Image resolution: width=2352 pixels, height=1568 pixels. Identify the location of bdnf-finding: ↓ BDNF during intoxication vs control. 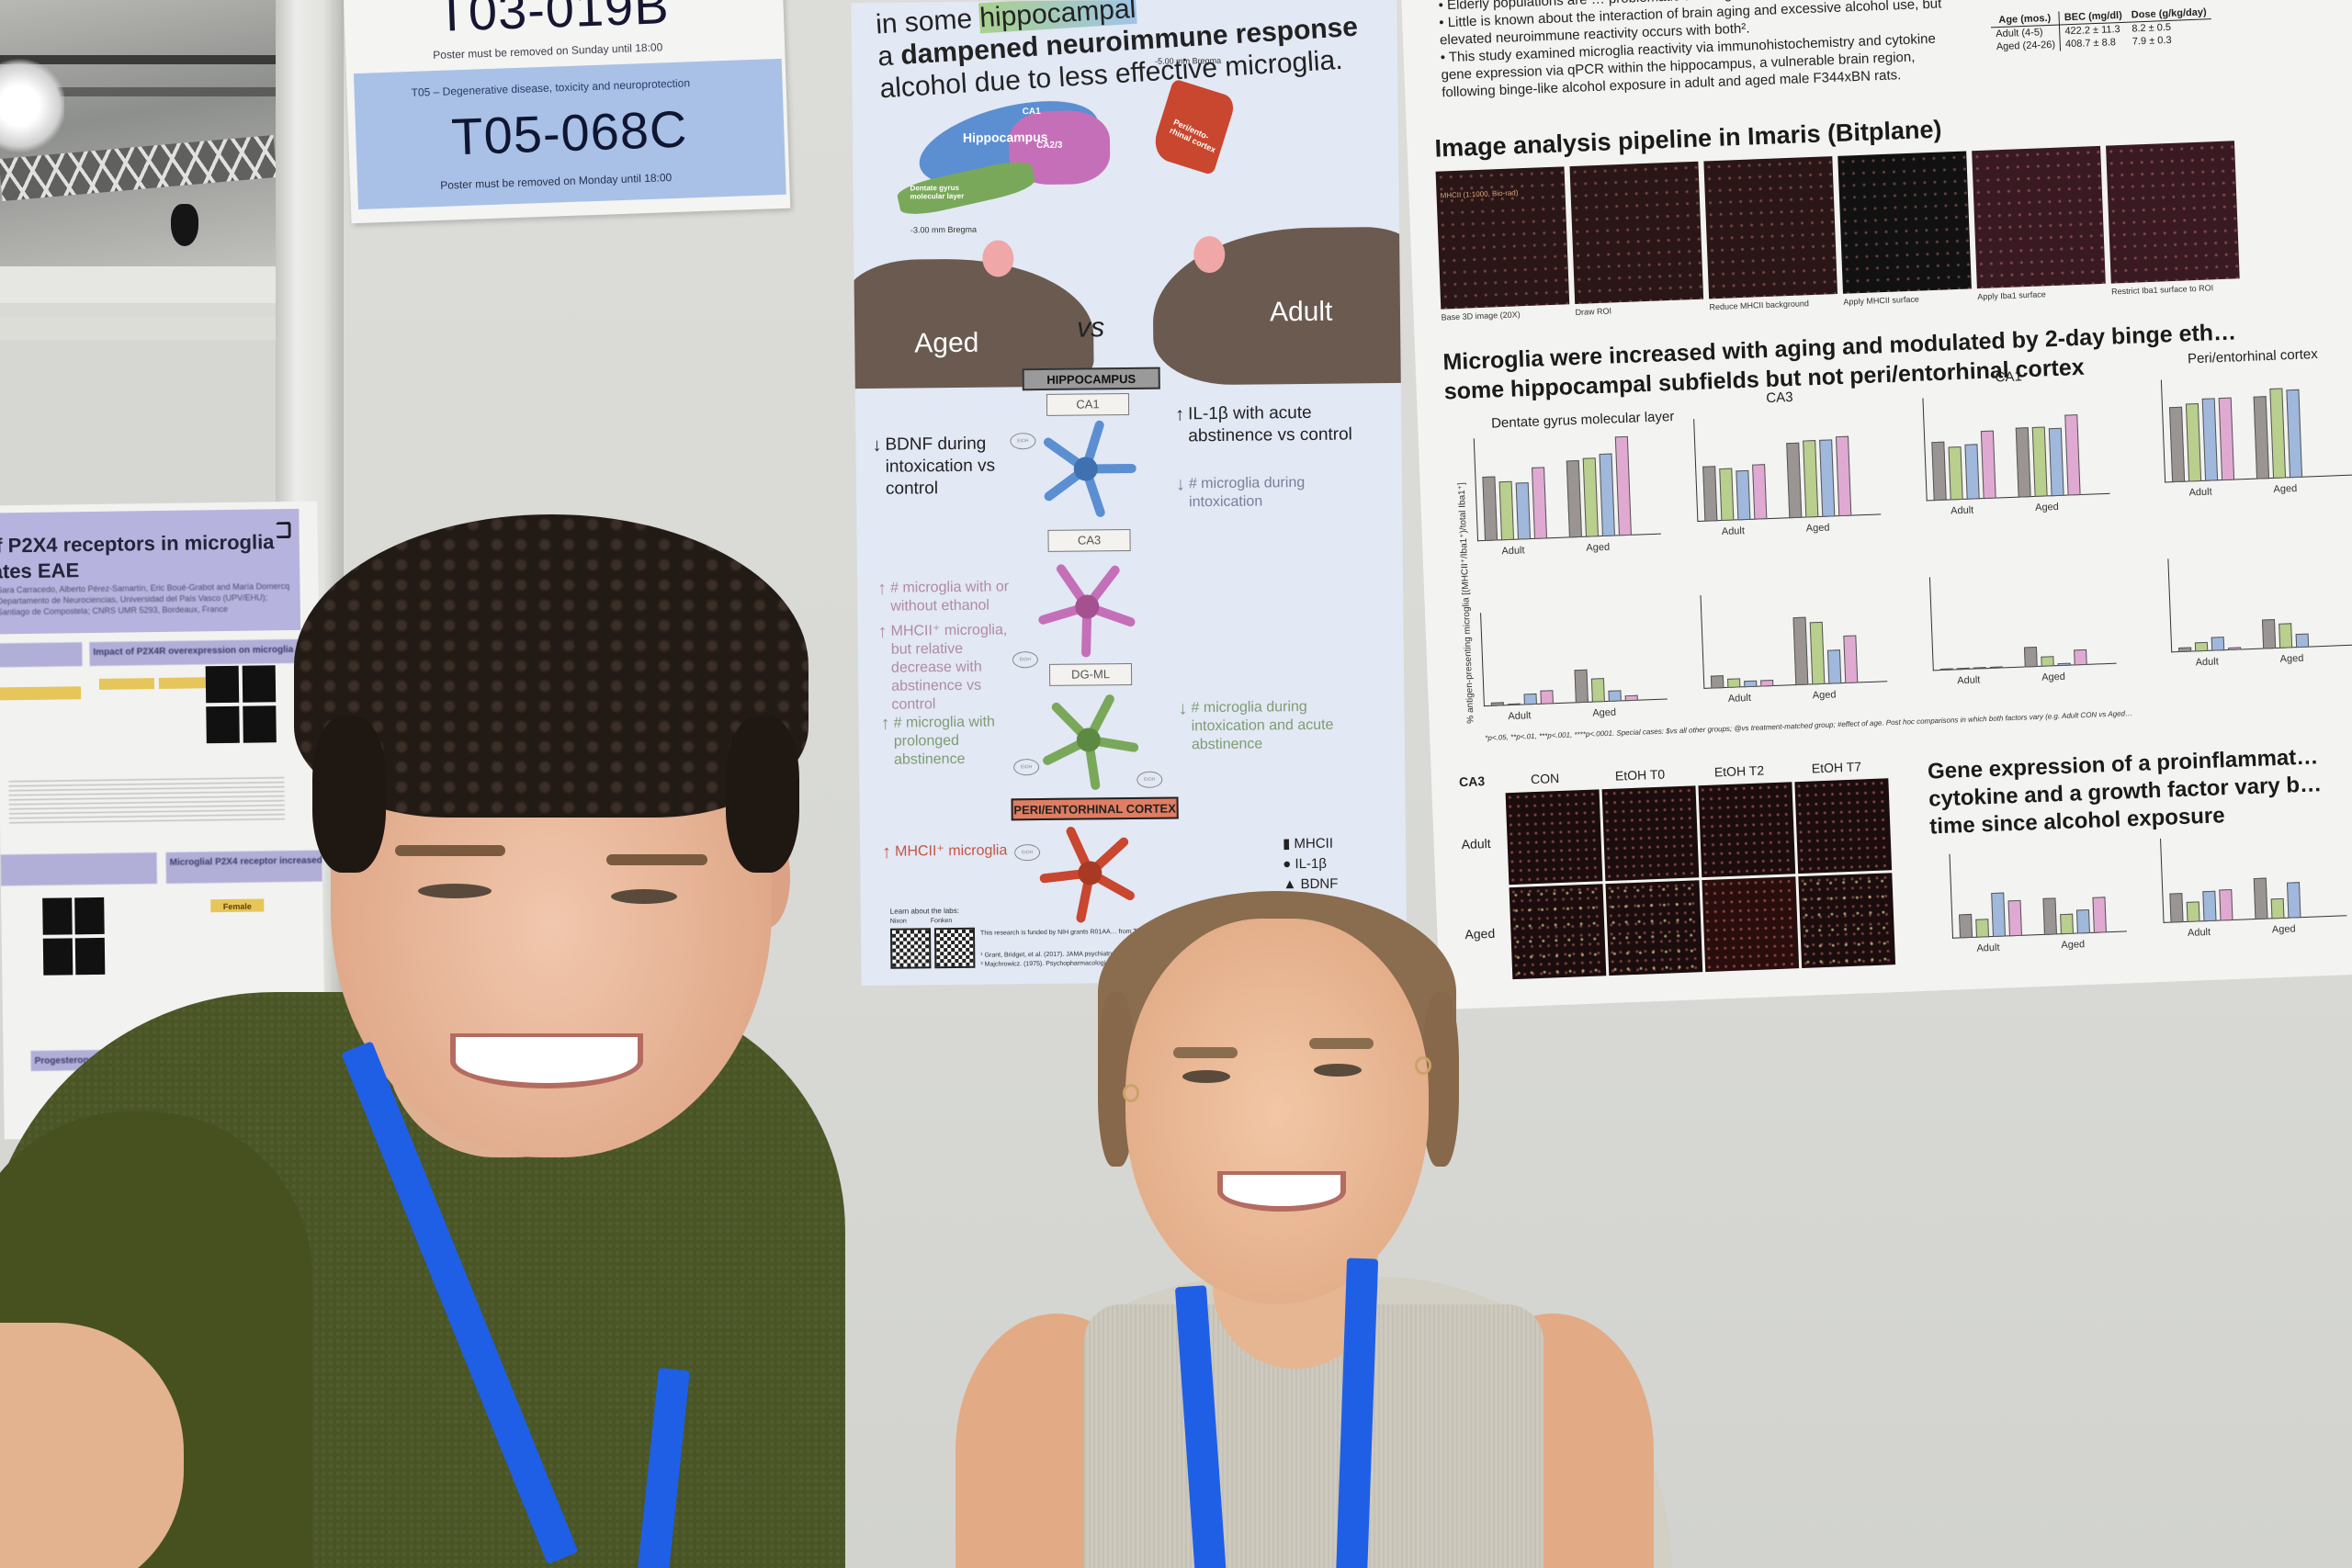
(934, 466).